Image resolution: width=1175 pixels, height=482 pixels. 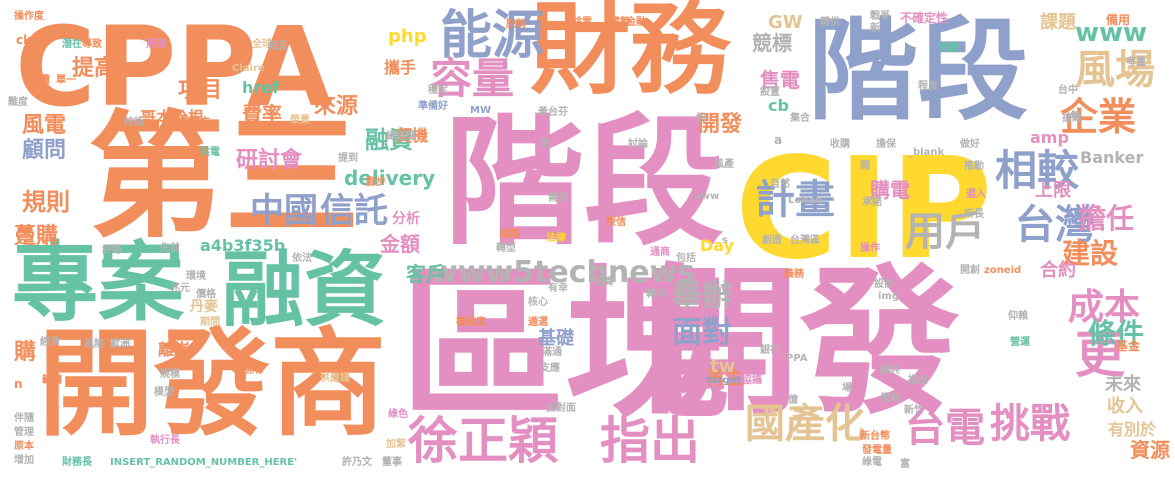 What do you see at coordinates (510, 234) in the screenshot?
I see `cloud-word: 國際` at bounding box center [510, 234].